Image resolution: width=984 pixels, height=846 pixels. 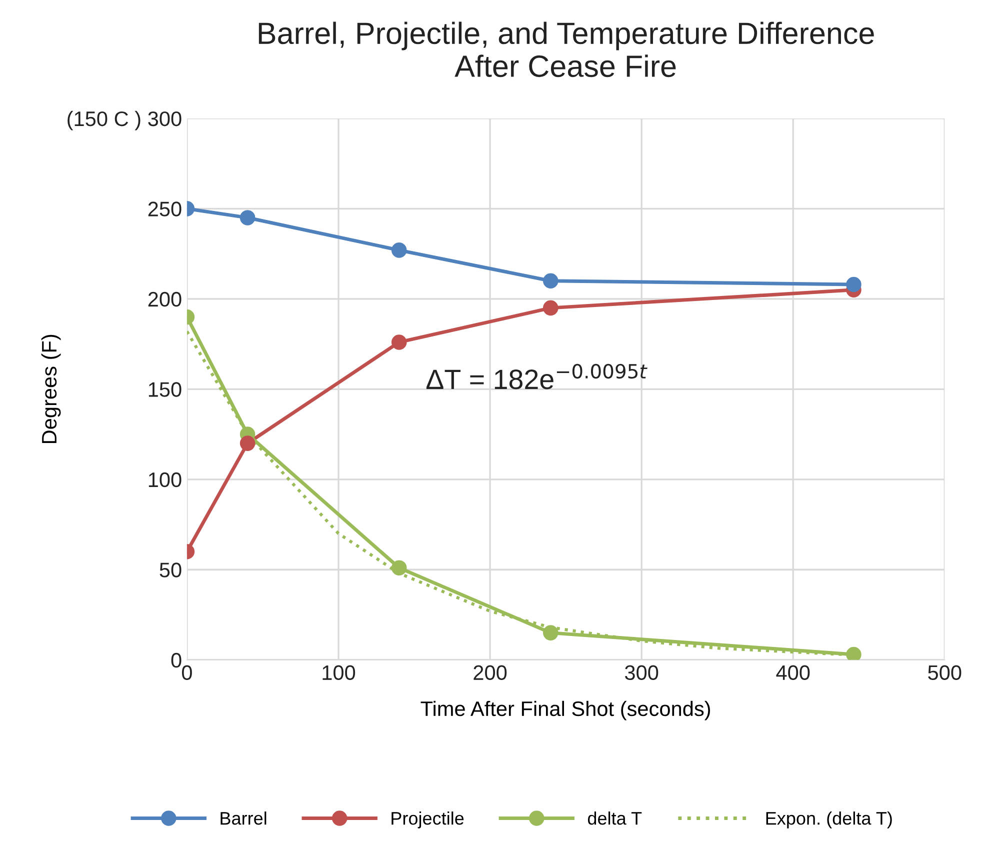 What do you see at coordinates (566, 50) in the screenshot?
I see `chart-title: Barrel, Projectile, and Temperature Difference After Cease Fire` at bounding box center [566, 50].